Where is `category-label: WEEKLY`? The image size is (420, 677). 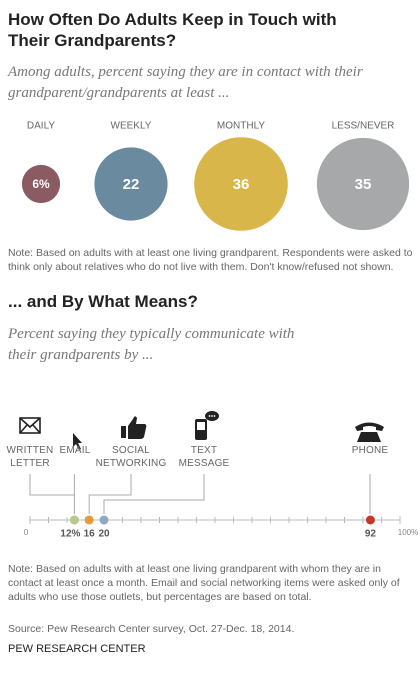 category-label: WEEKLY is located at coordinates (131, 126).